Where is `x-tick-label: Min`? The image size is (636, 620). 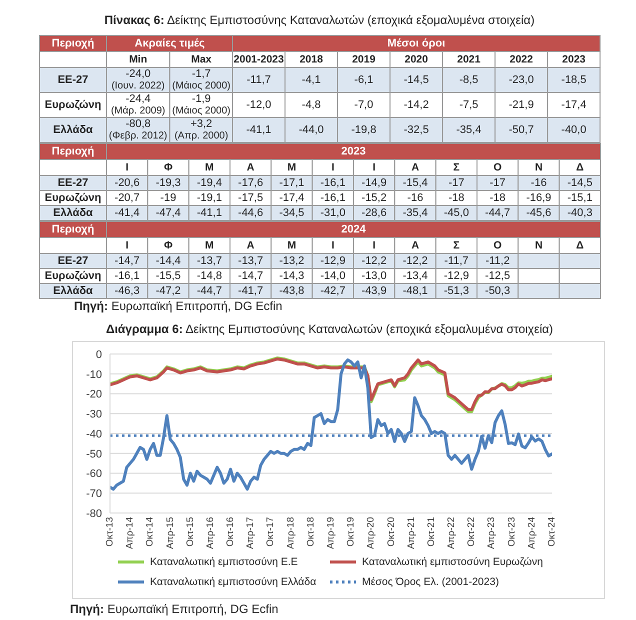
x-tick-label: Min is located at coordinates (138, 60).